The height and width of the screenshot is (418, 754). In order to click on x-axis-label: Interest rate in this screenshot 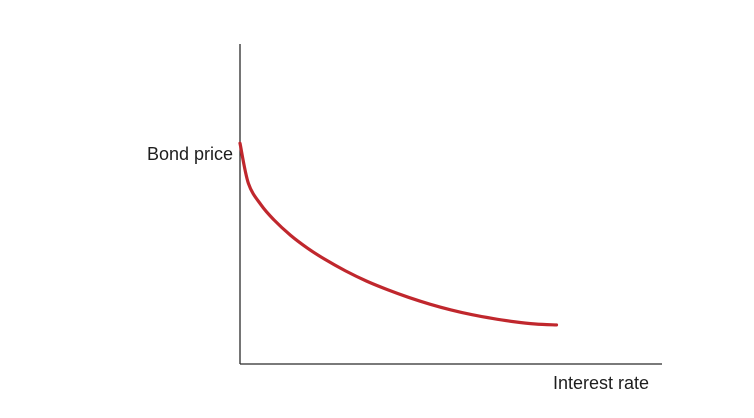, I will do `click(601, 383)`.